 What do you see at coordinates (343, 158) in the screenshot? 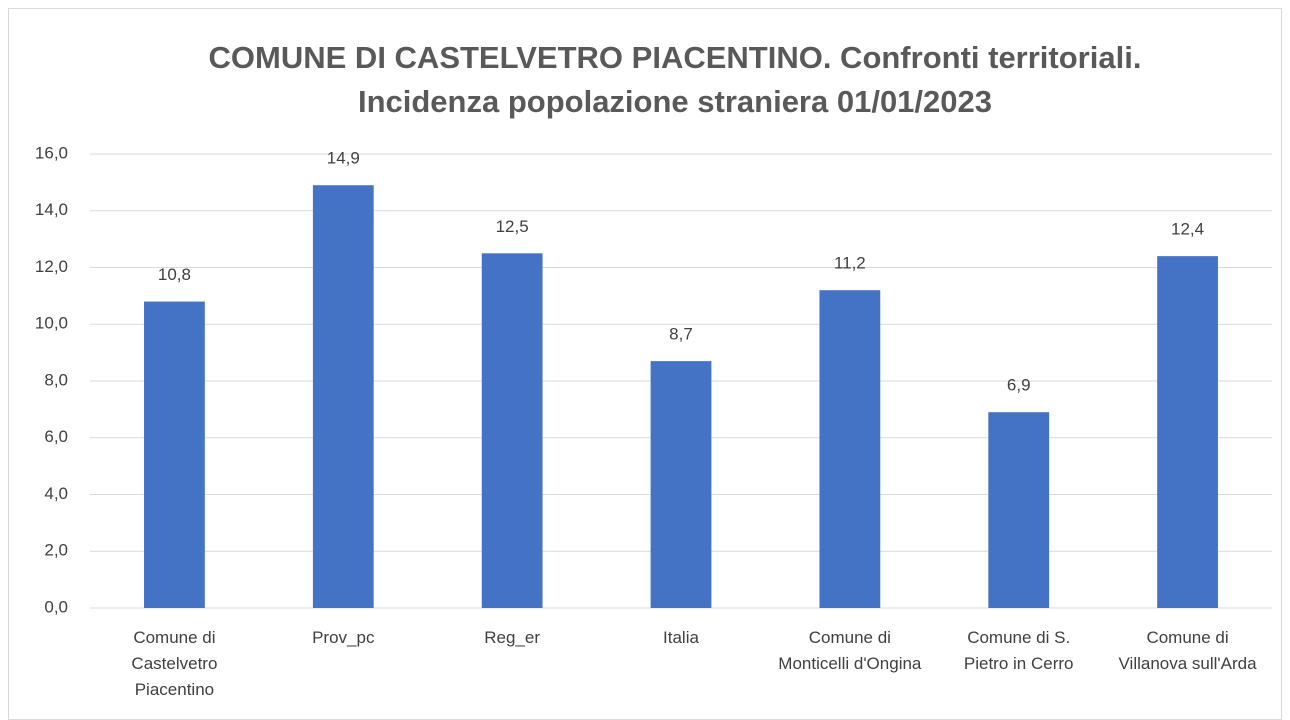
I see `value-label: 14,9` at bounding box center [343, 158].